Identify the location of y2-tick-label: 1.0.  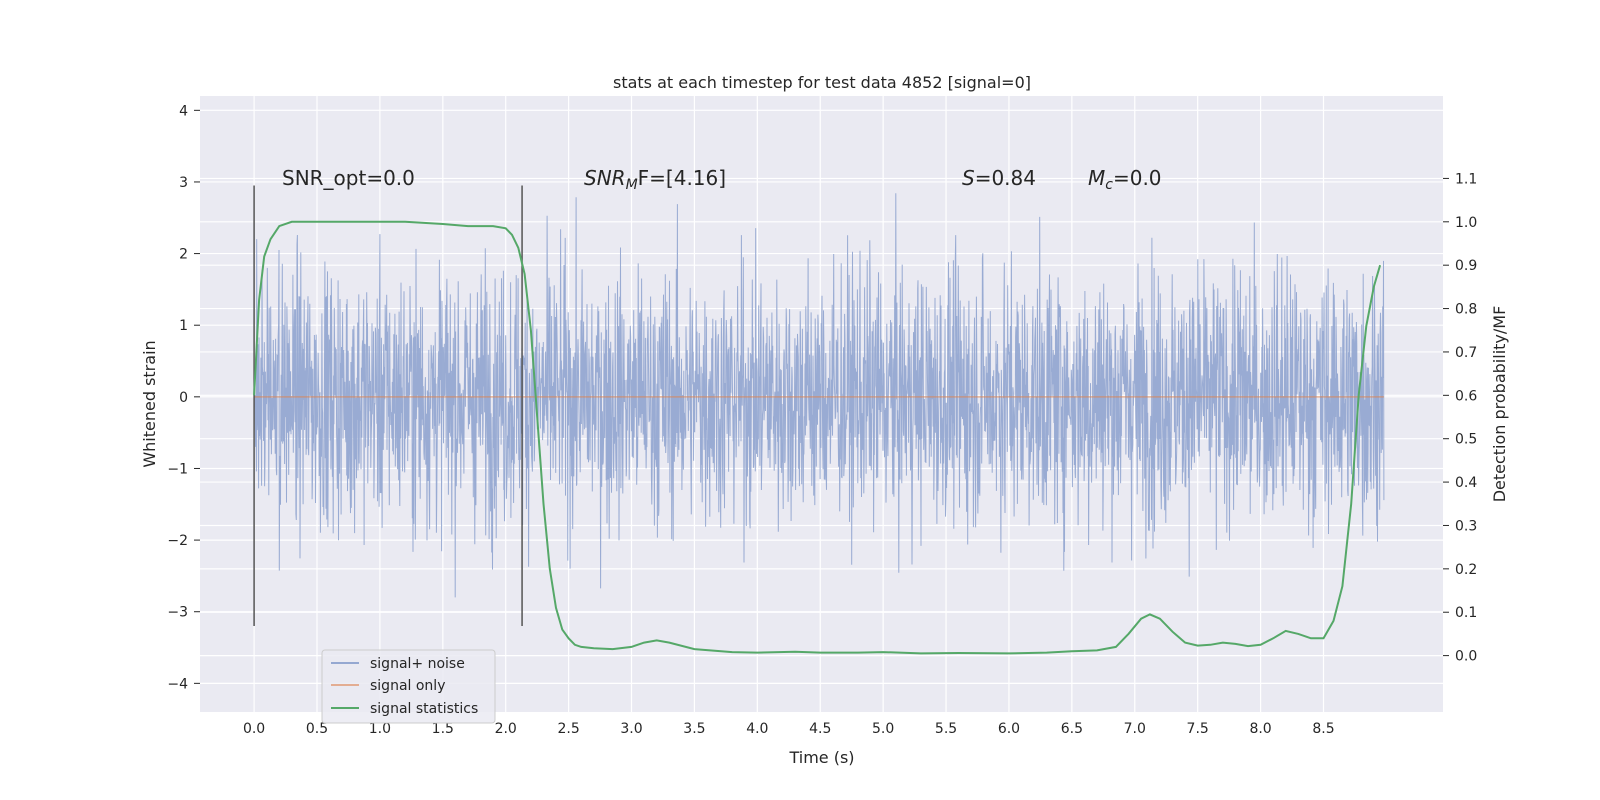
(1466, 223).